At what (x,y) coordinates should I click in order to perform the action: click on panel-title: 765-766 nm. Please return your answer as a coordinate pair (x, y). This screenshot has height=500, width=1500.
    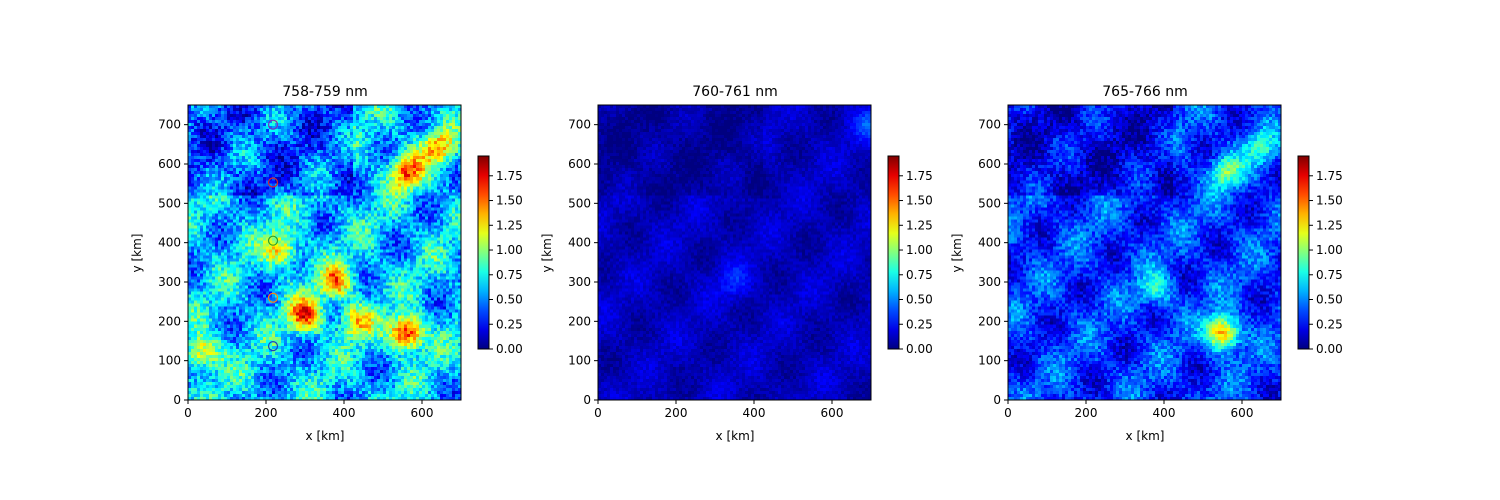
    Looking at the image, I should click on (1144, 92).